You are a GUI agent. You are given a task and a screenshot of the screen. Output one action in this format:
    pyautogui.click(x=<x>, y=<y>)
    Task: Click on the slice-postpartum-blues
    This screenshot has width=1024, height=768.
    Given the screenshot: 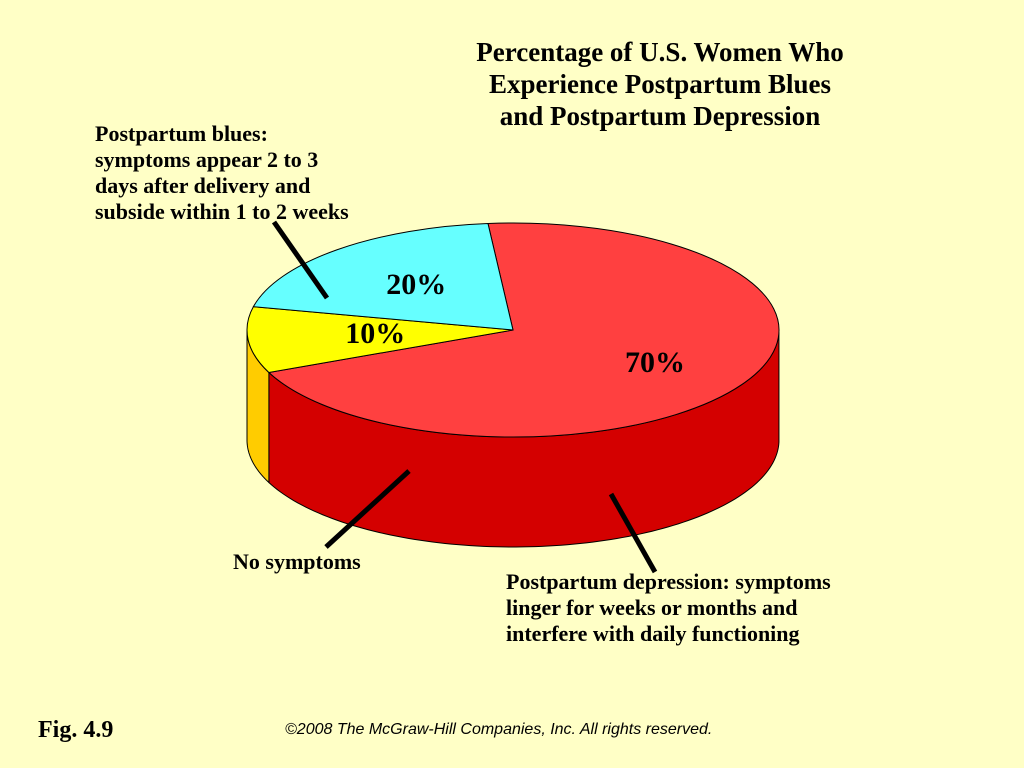 What is the action you would take?
    pyautogui.click(x=523, y=330)
    